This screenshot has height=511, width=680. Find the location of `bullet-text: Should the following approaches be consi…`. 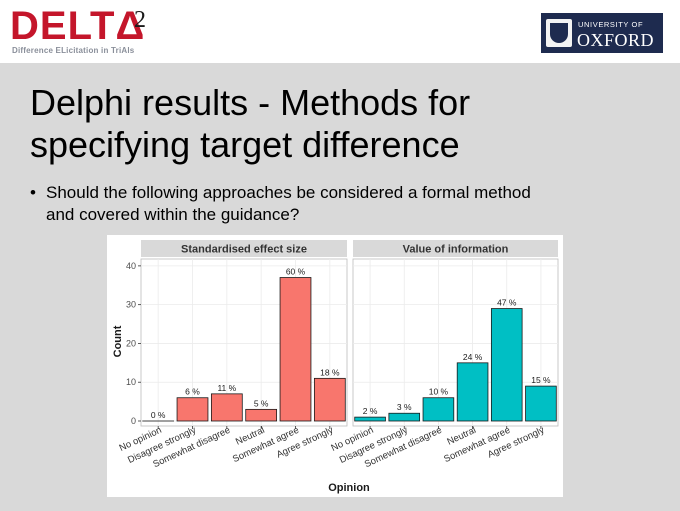

bullet-text: Should the following approaches be consi… is located at coordinates (351, 204).